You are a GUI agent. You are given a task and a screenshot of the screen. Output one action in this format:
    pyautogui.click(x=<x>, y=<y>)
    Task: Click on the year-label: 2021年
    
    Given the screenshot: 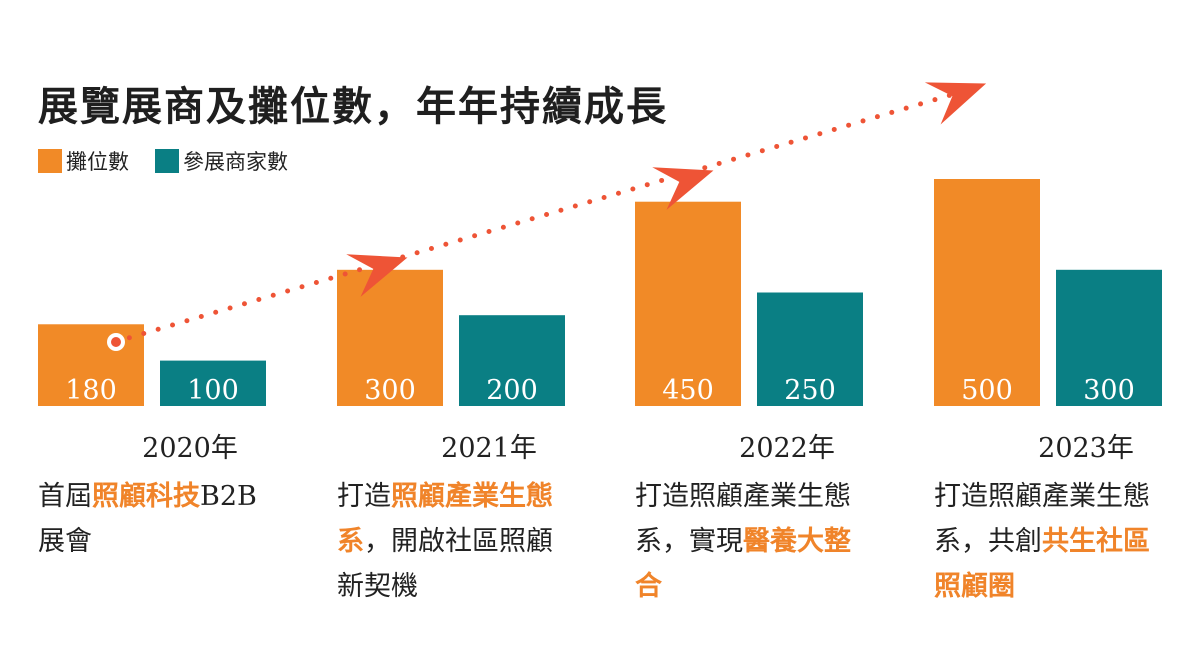 What is the action you would take?
    pyautogui.click(x=489, y=448)
    